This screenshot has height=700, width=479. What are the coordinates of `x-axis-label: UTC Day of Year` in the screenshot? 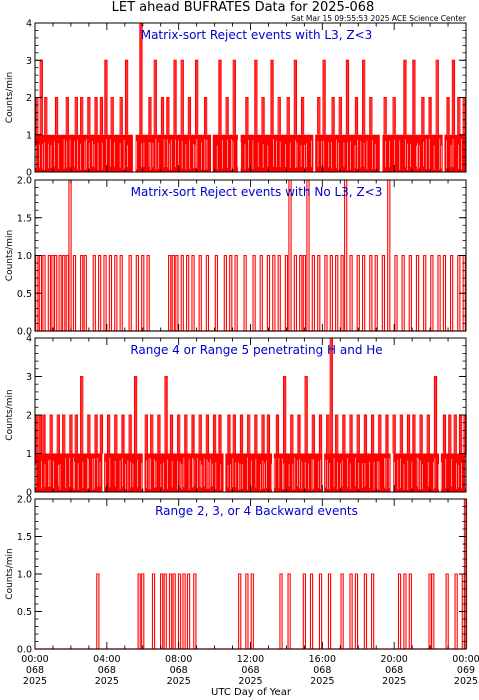 It's located at (251, 692).